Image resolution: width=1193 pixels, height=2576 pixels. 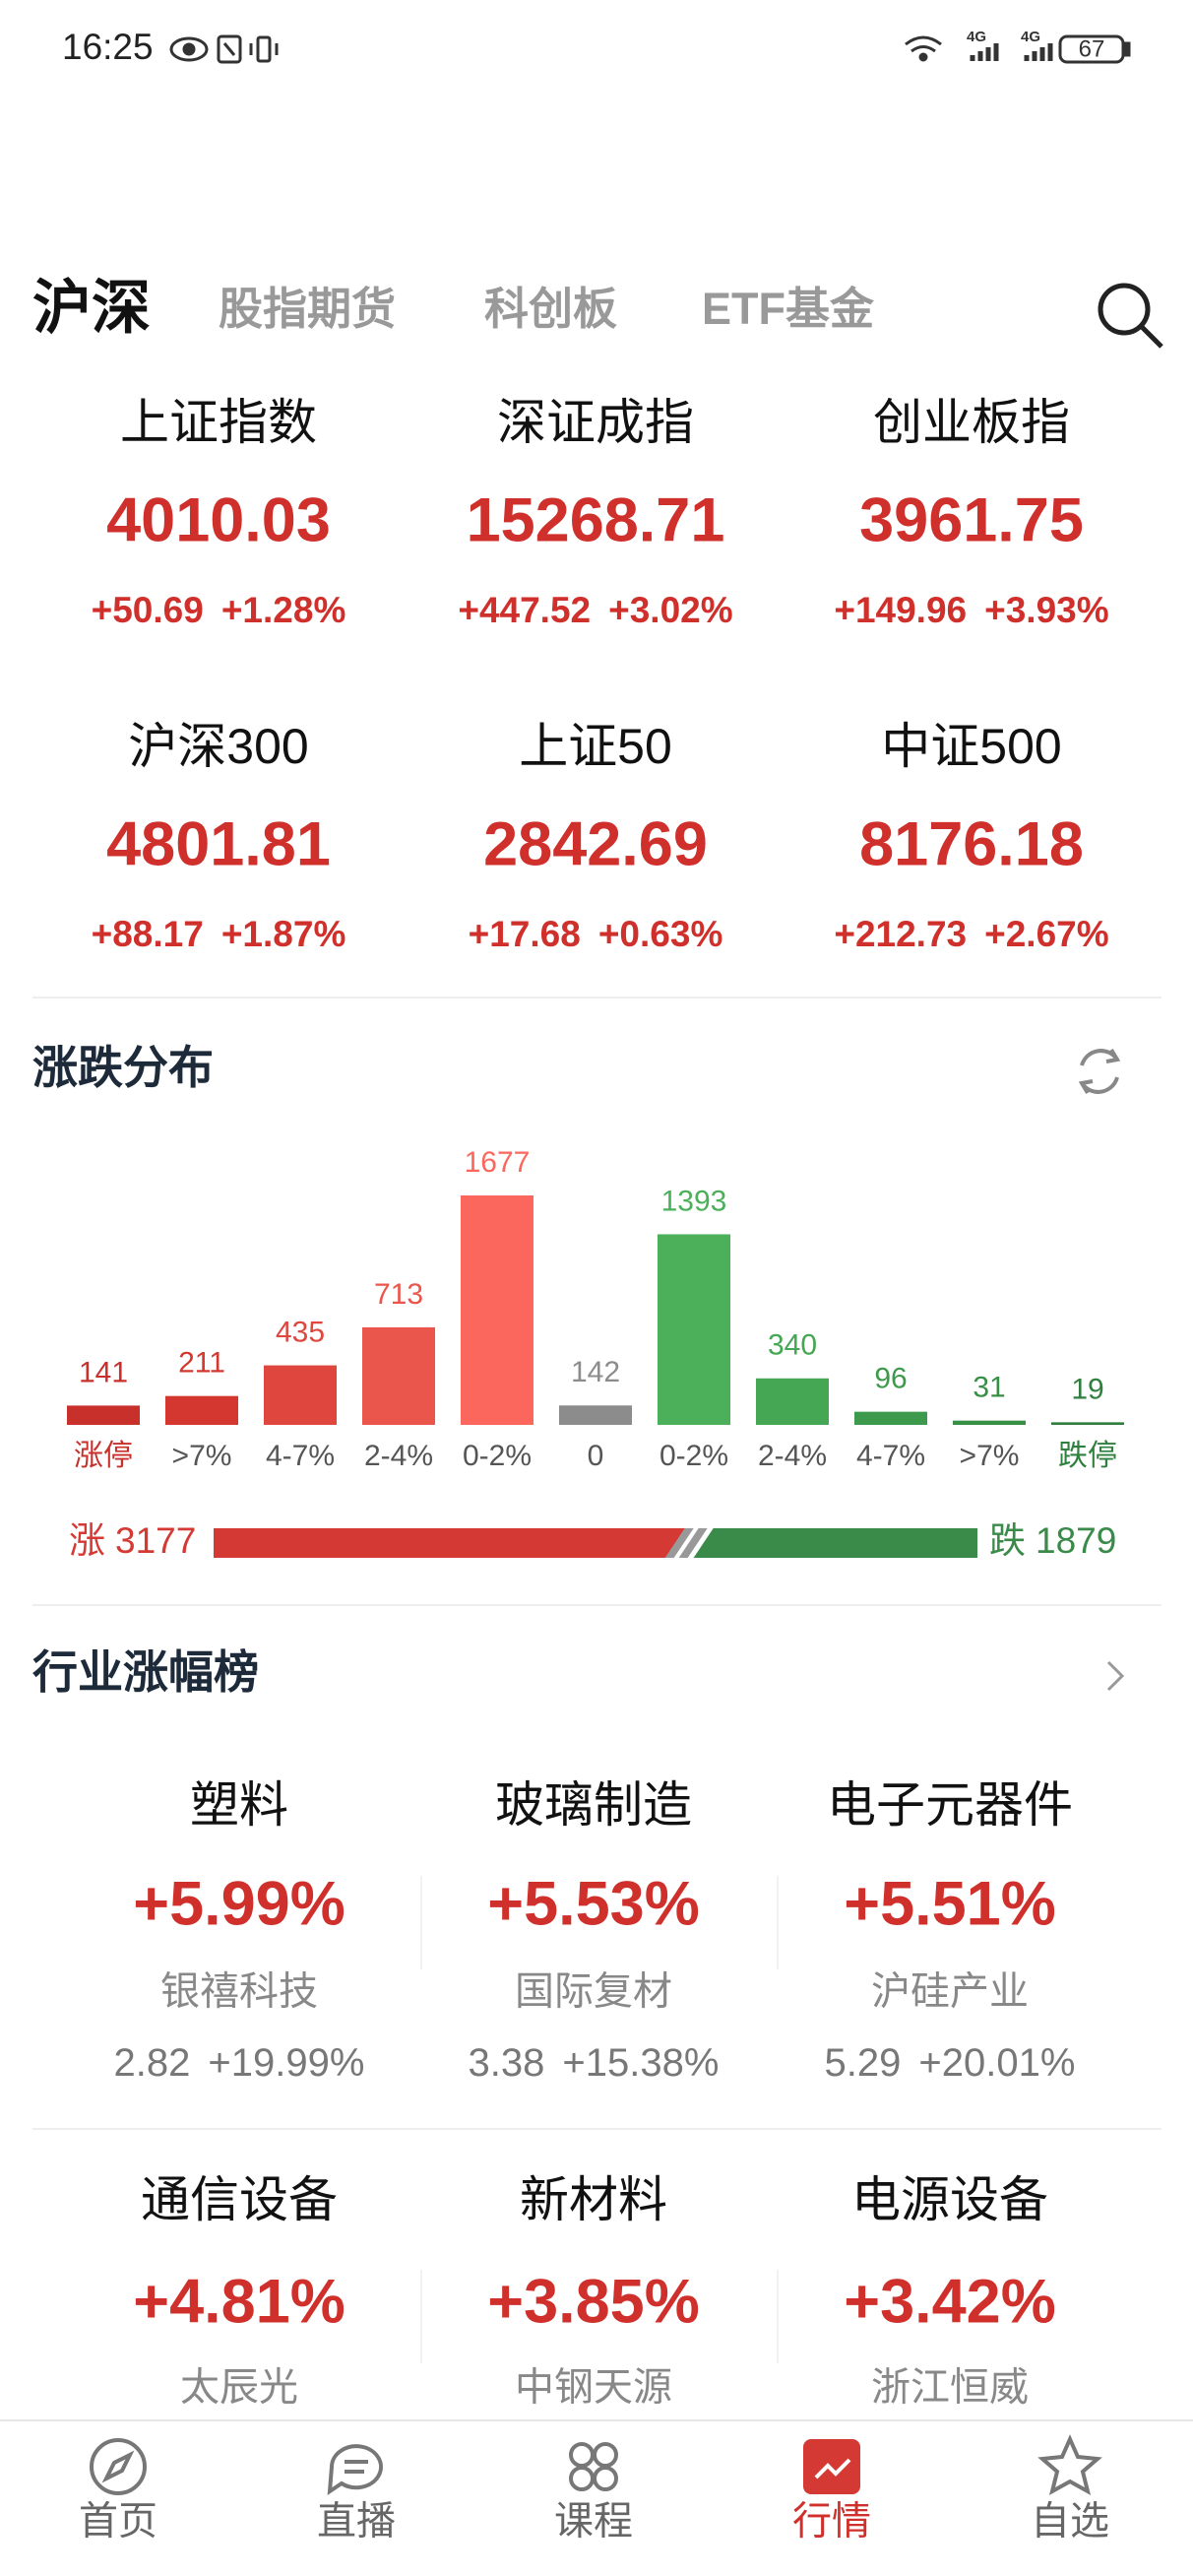 What do you see at coordinates (599, 2119) in the screenshot?
I see `column-separators` at bounding box center [599, 2119].